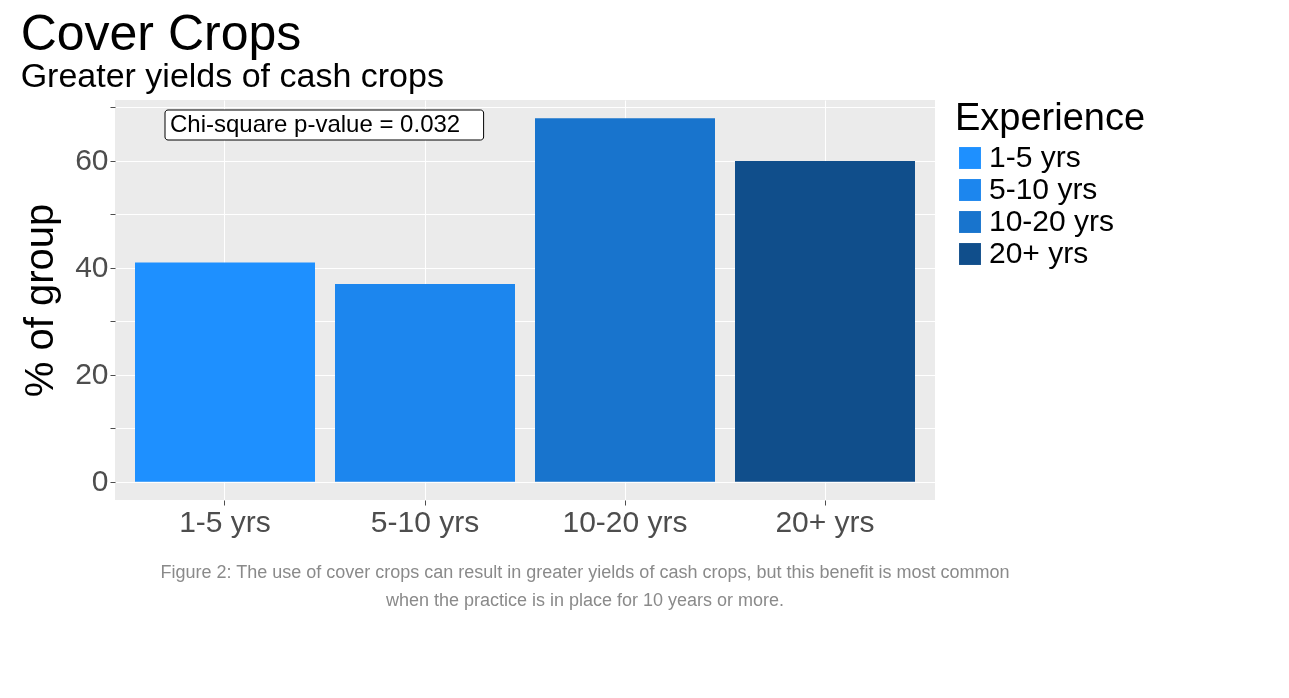 This screenshot has width=1289, height=698. I want to click on chart-title: Cover Crops, so click(161, 33).